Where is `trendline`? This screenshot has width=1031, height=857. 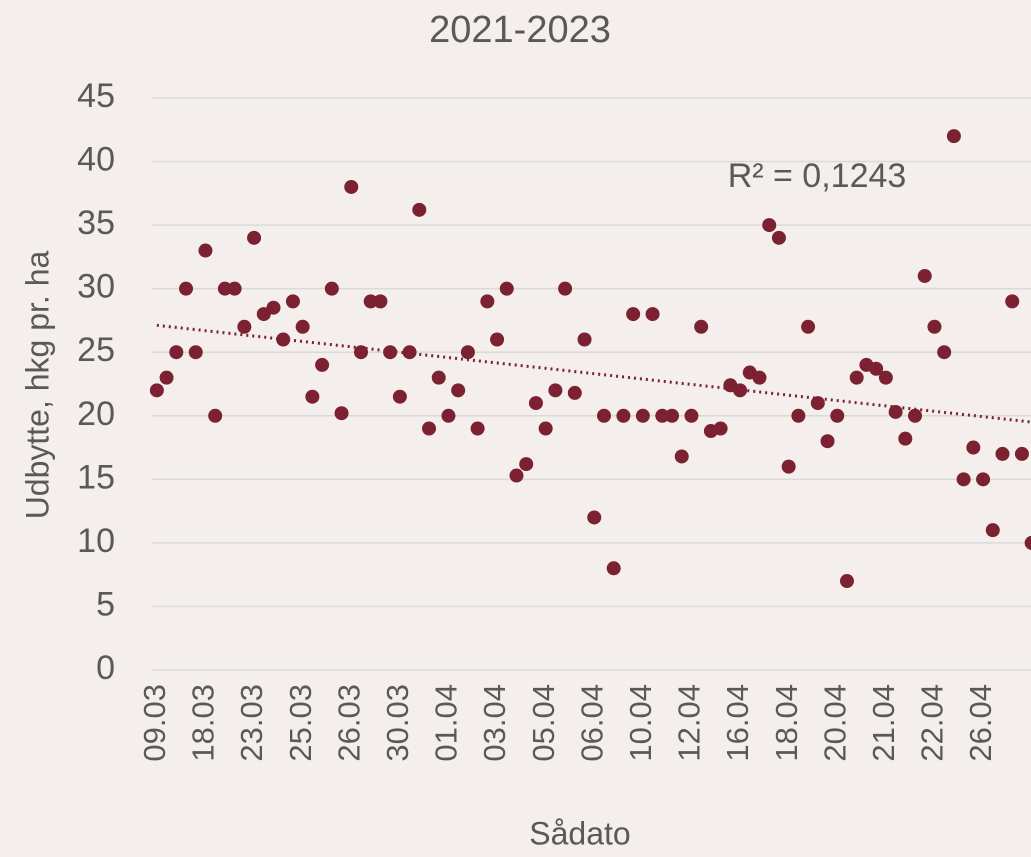
trendline is located at coordinates (593, 373).